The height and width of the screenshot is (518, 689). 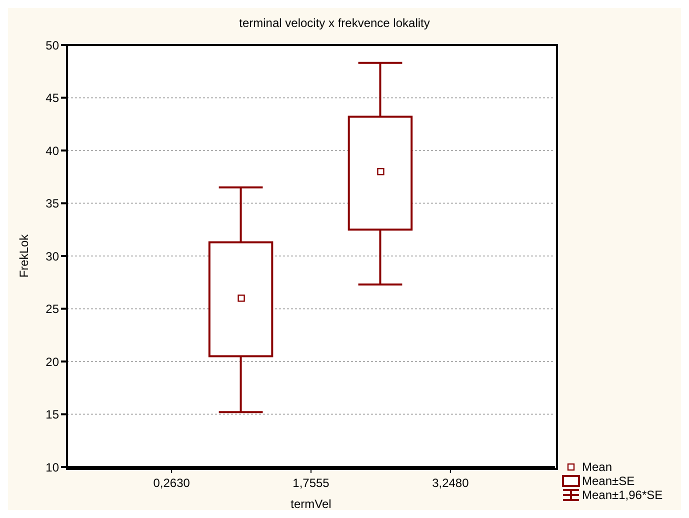 I want to click on y-tick-label: 45, so click(x=53, y=98).